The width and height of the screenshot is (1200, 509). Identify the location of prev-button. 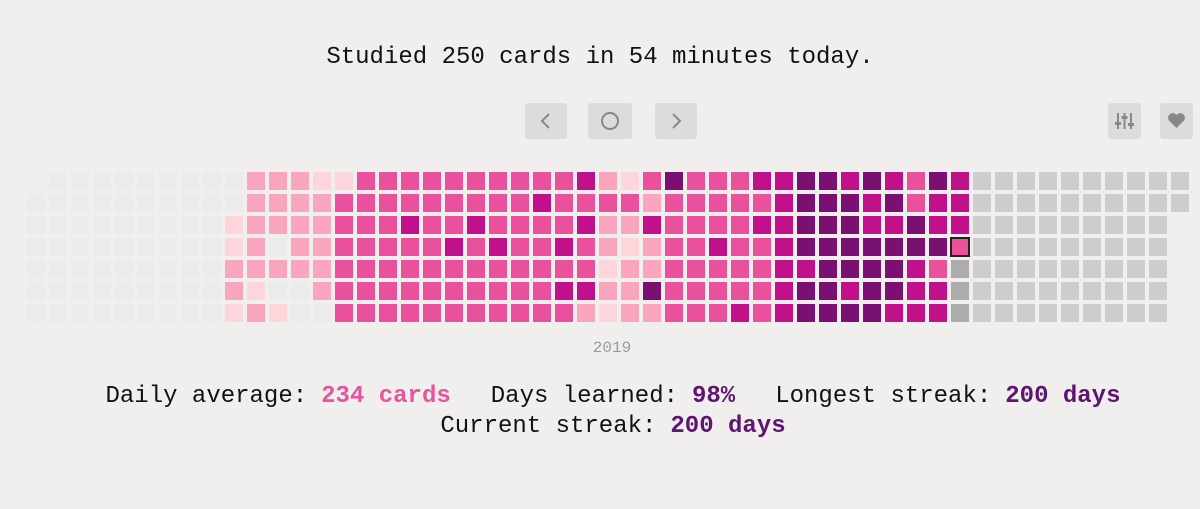
(546, 121).